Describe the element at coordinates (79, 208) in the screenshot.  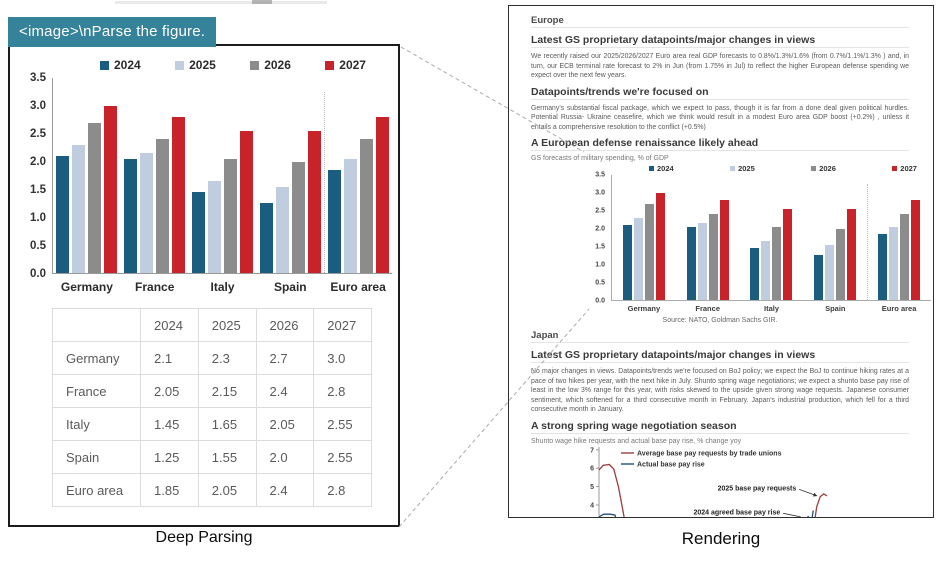
I see `bar-2025-Germany` at that location.